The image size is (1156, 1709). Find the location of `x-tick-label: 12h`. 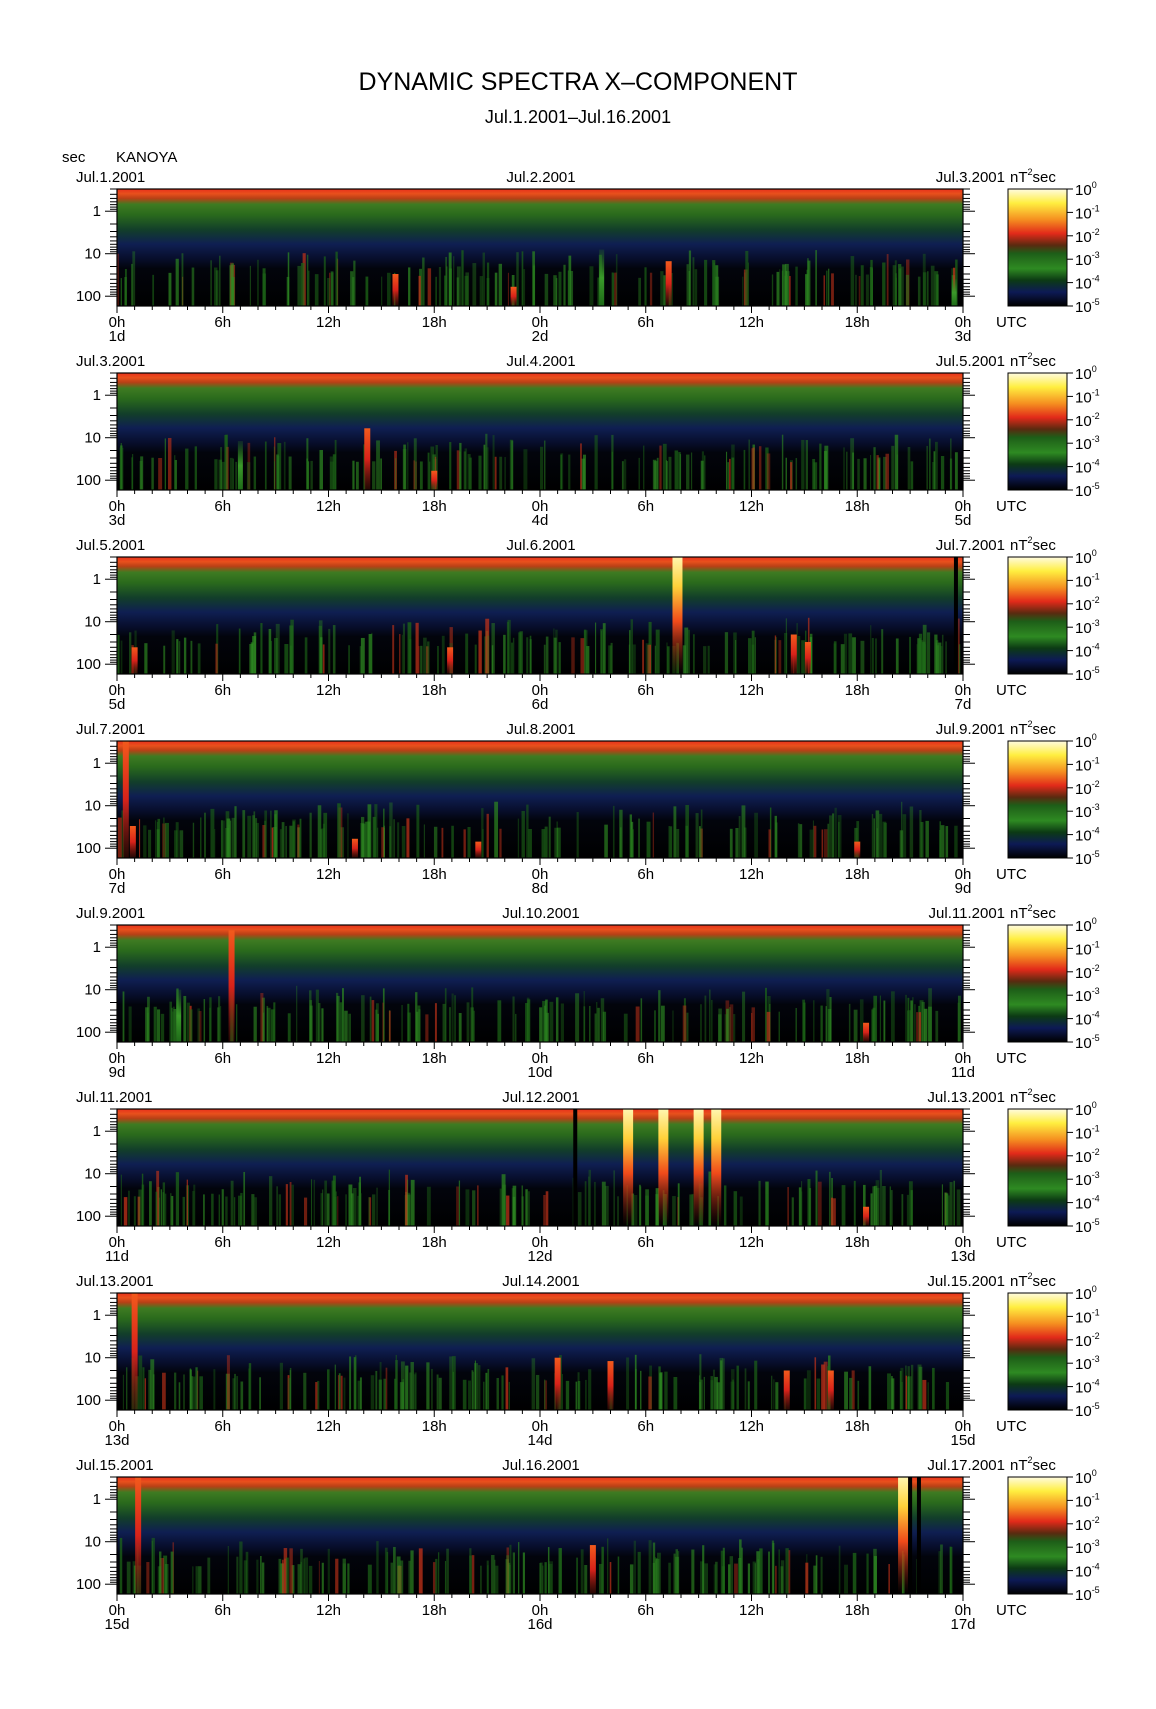

x-tick-label: 12h is located at coordinates (328, 1610).